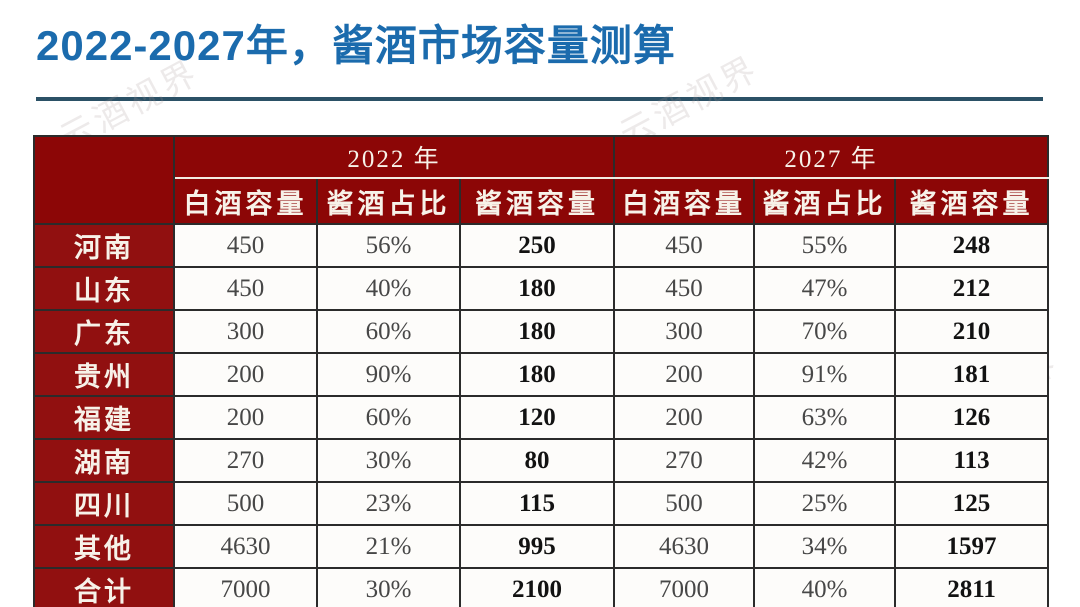 The height and width of the screenshot is (607, 1080). I want to click on table-row: 湖南 270 30% 80 270 42% 113, so click(541, 460).